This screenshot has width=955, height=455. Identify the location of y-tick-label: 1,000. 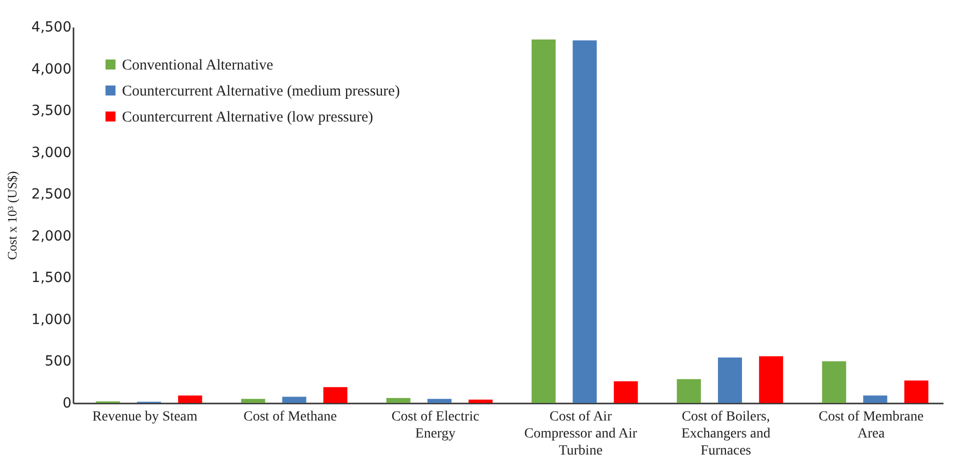
(51, 320).